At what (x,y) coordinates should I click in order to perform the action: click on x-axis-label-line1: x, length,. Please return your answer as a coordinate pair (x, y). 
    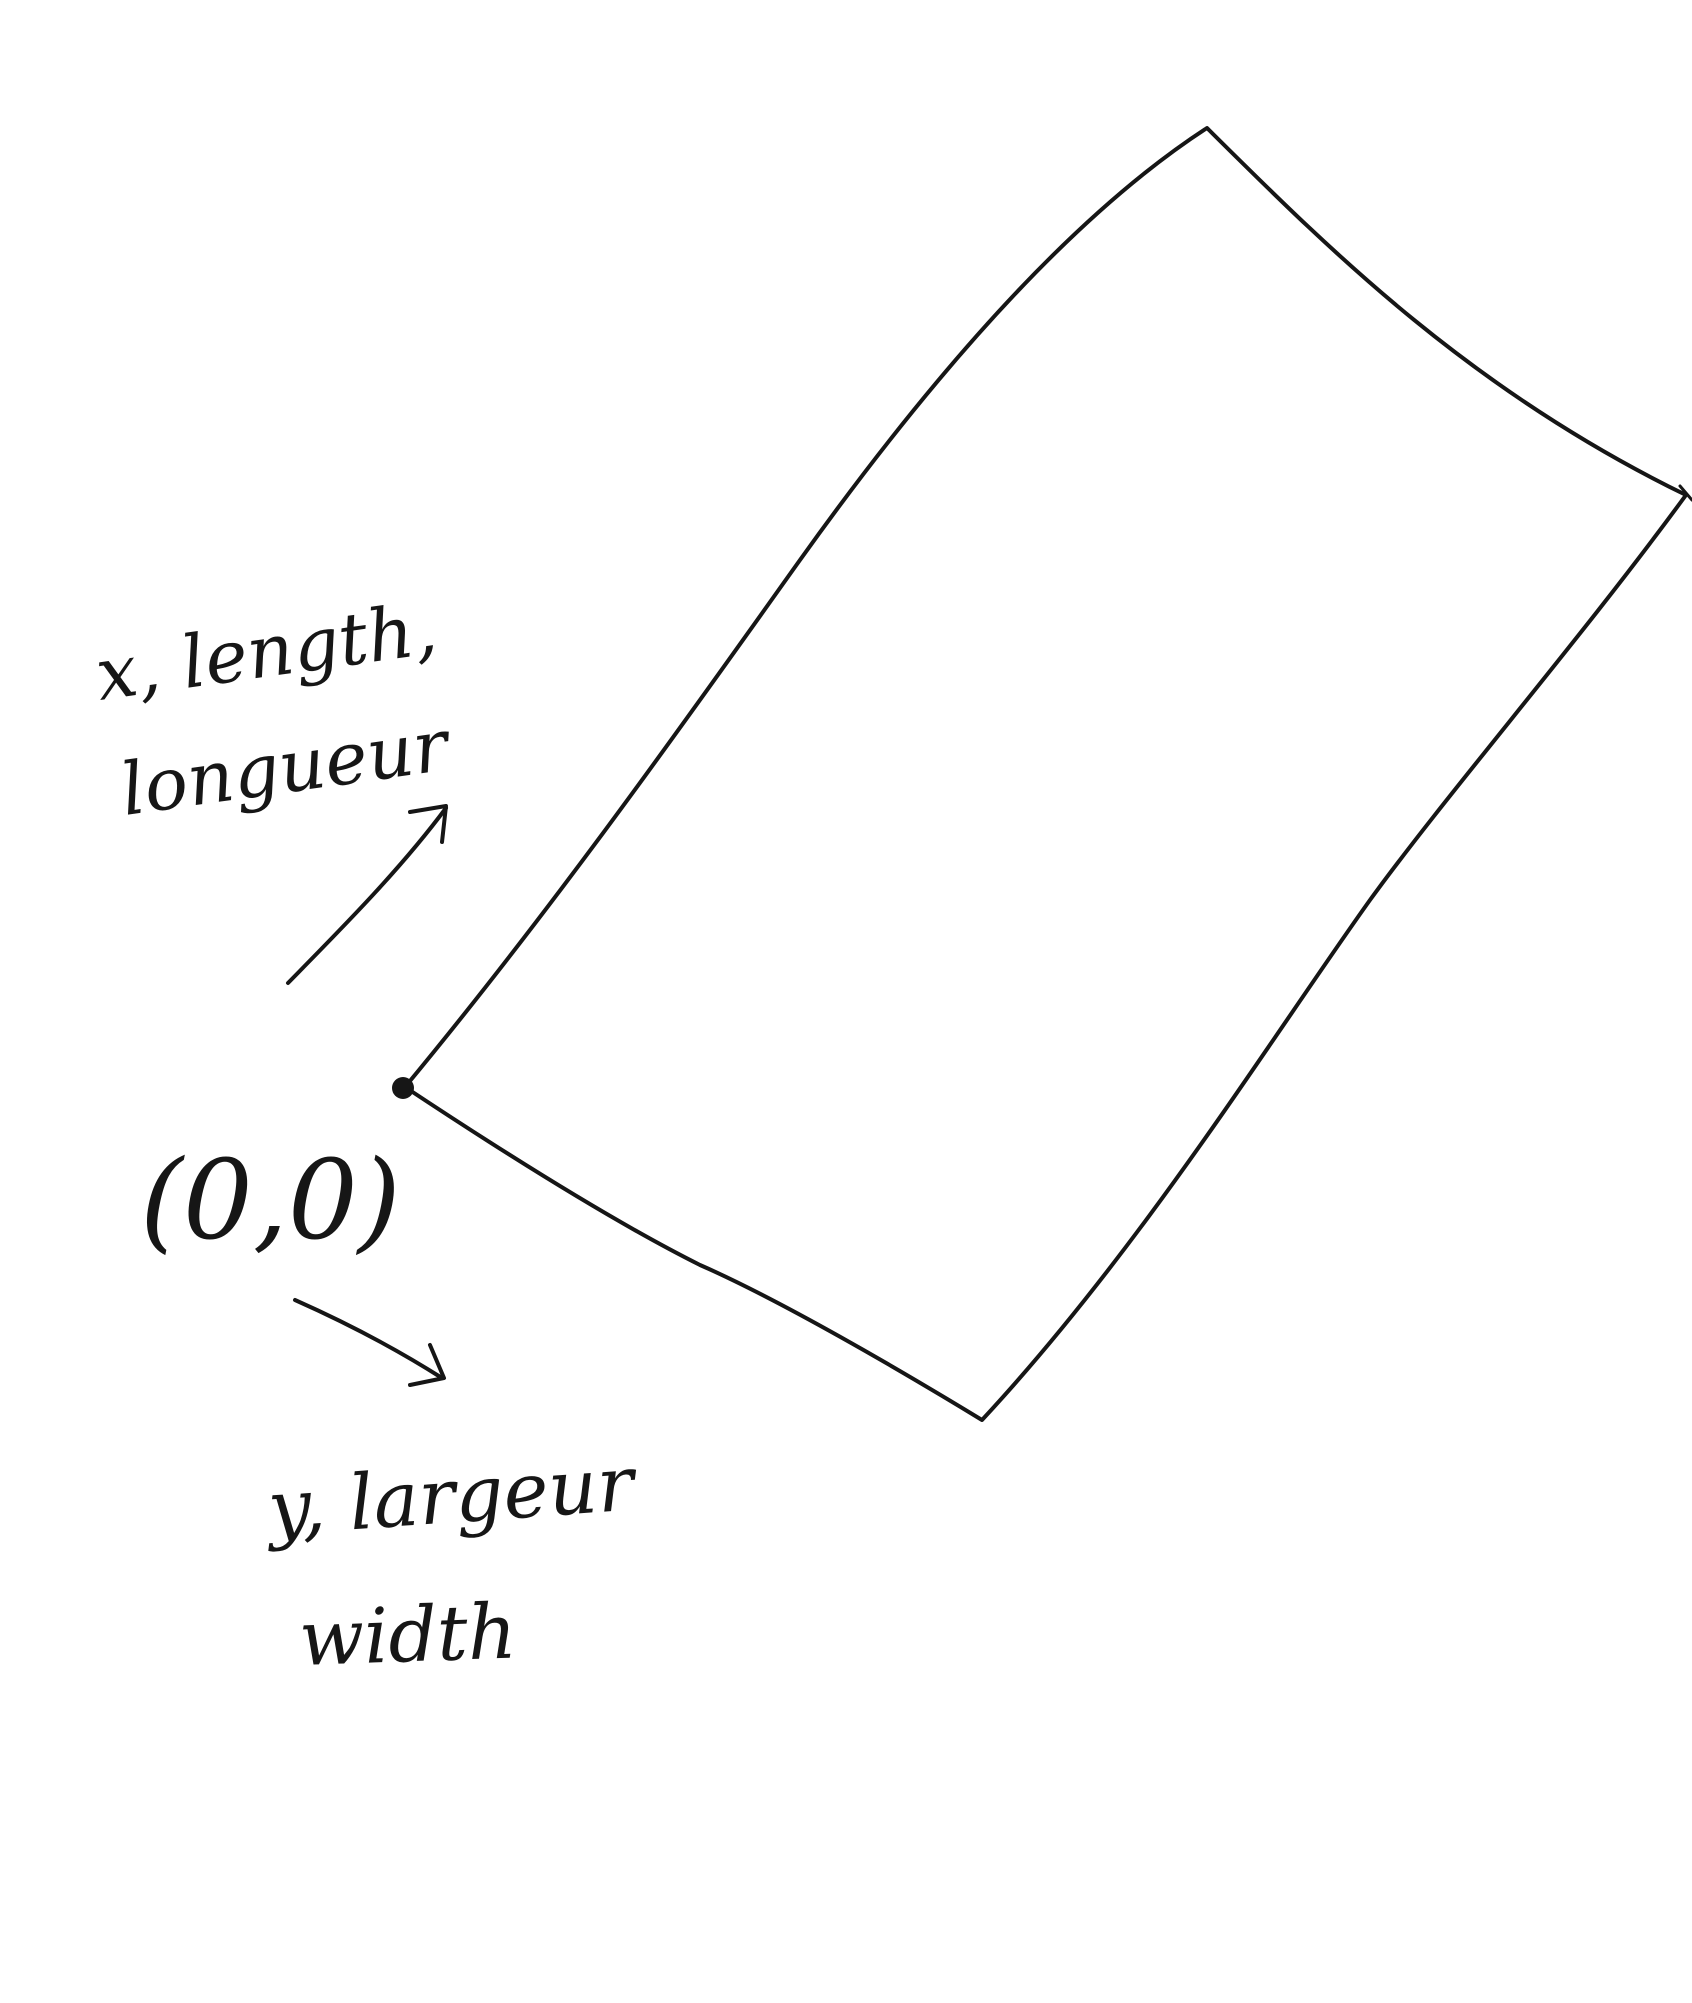
    Looking at the image, I should click on (266, 651).